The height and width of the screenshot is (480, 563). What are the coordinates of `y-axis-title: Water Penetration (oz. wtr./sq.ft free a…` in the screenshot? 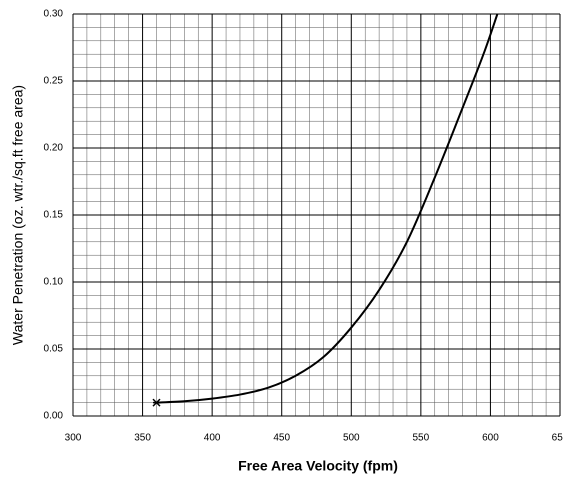 It's located at (18, 215).